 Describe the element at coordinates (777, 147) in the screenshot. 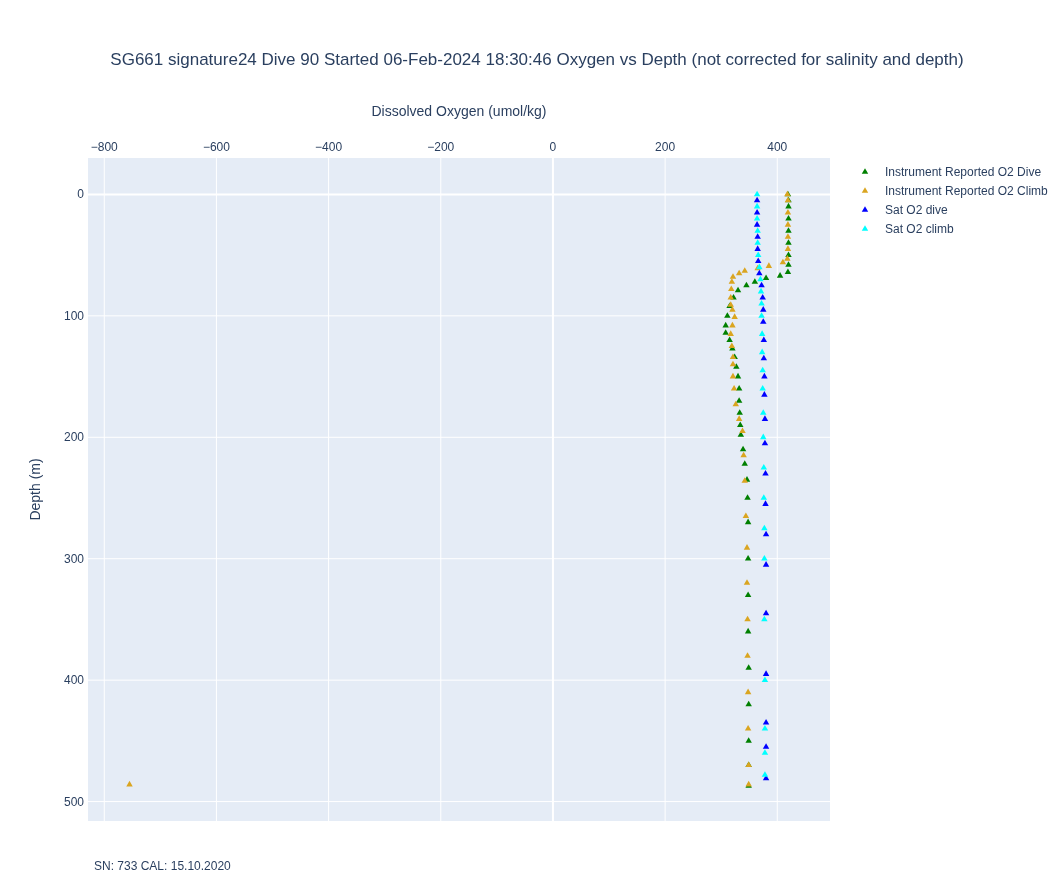

I see `x-tick-label: 400` at that location.